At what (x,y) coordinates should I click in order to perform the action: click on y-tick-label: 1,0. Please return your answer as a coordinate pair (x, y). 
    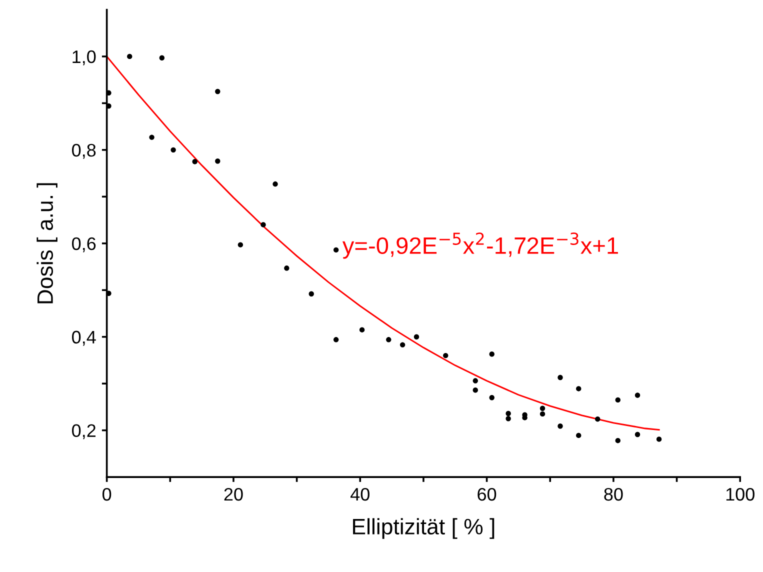
    Looking at the image, I should click on (84, 58).